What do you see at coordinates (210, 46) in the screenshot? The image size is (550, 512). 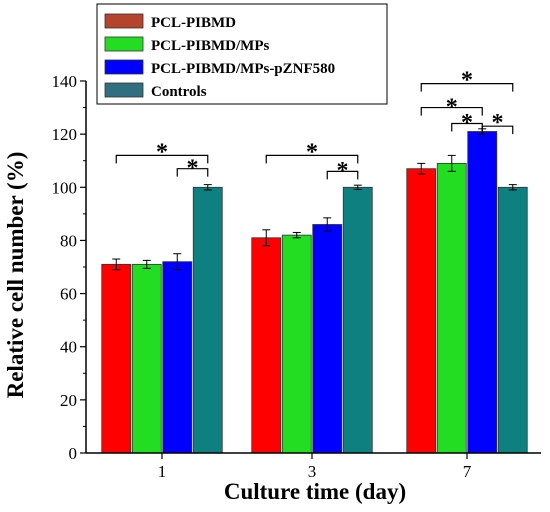 I see `legend-label: PCL-PIBMD/MPs` at bounding box center [210, 46].